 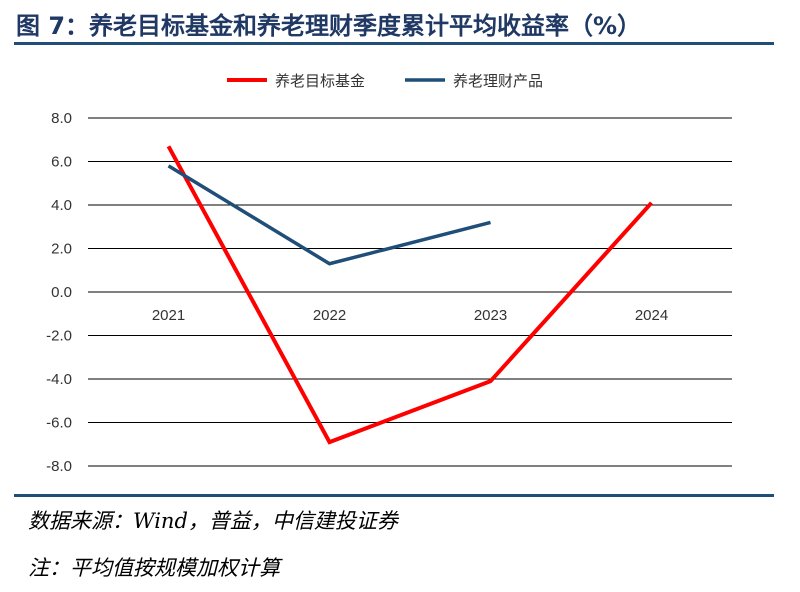 What do you see at coordinates (59, 379) in the screenshot?
I see `y-tick-label: -4.0` at bounding box center [59, 379].